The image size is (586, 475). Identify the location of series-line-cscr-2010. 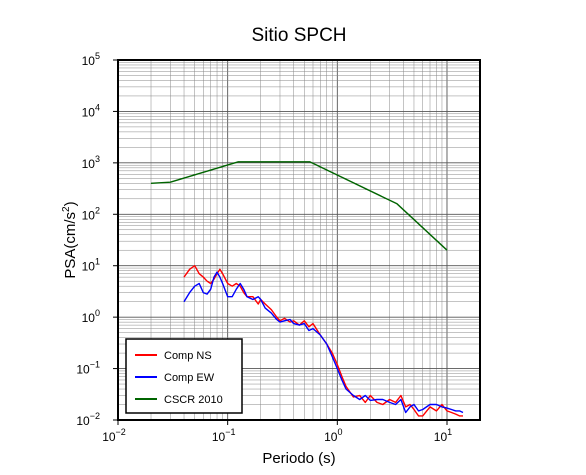
(299, 206).